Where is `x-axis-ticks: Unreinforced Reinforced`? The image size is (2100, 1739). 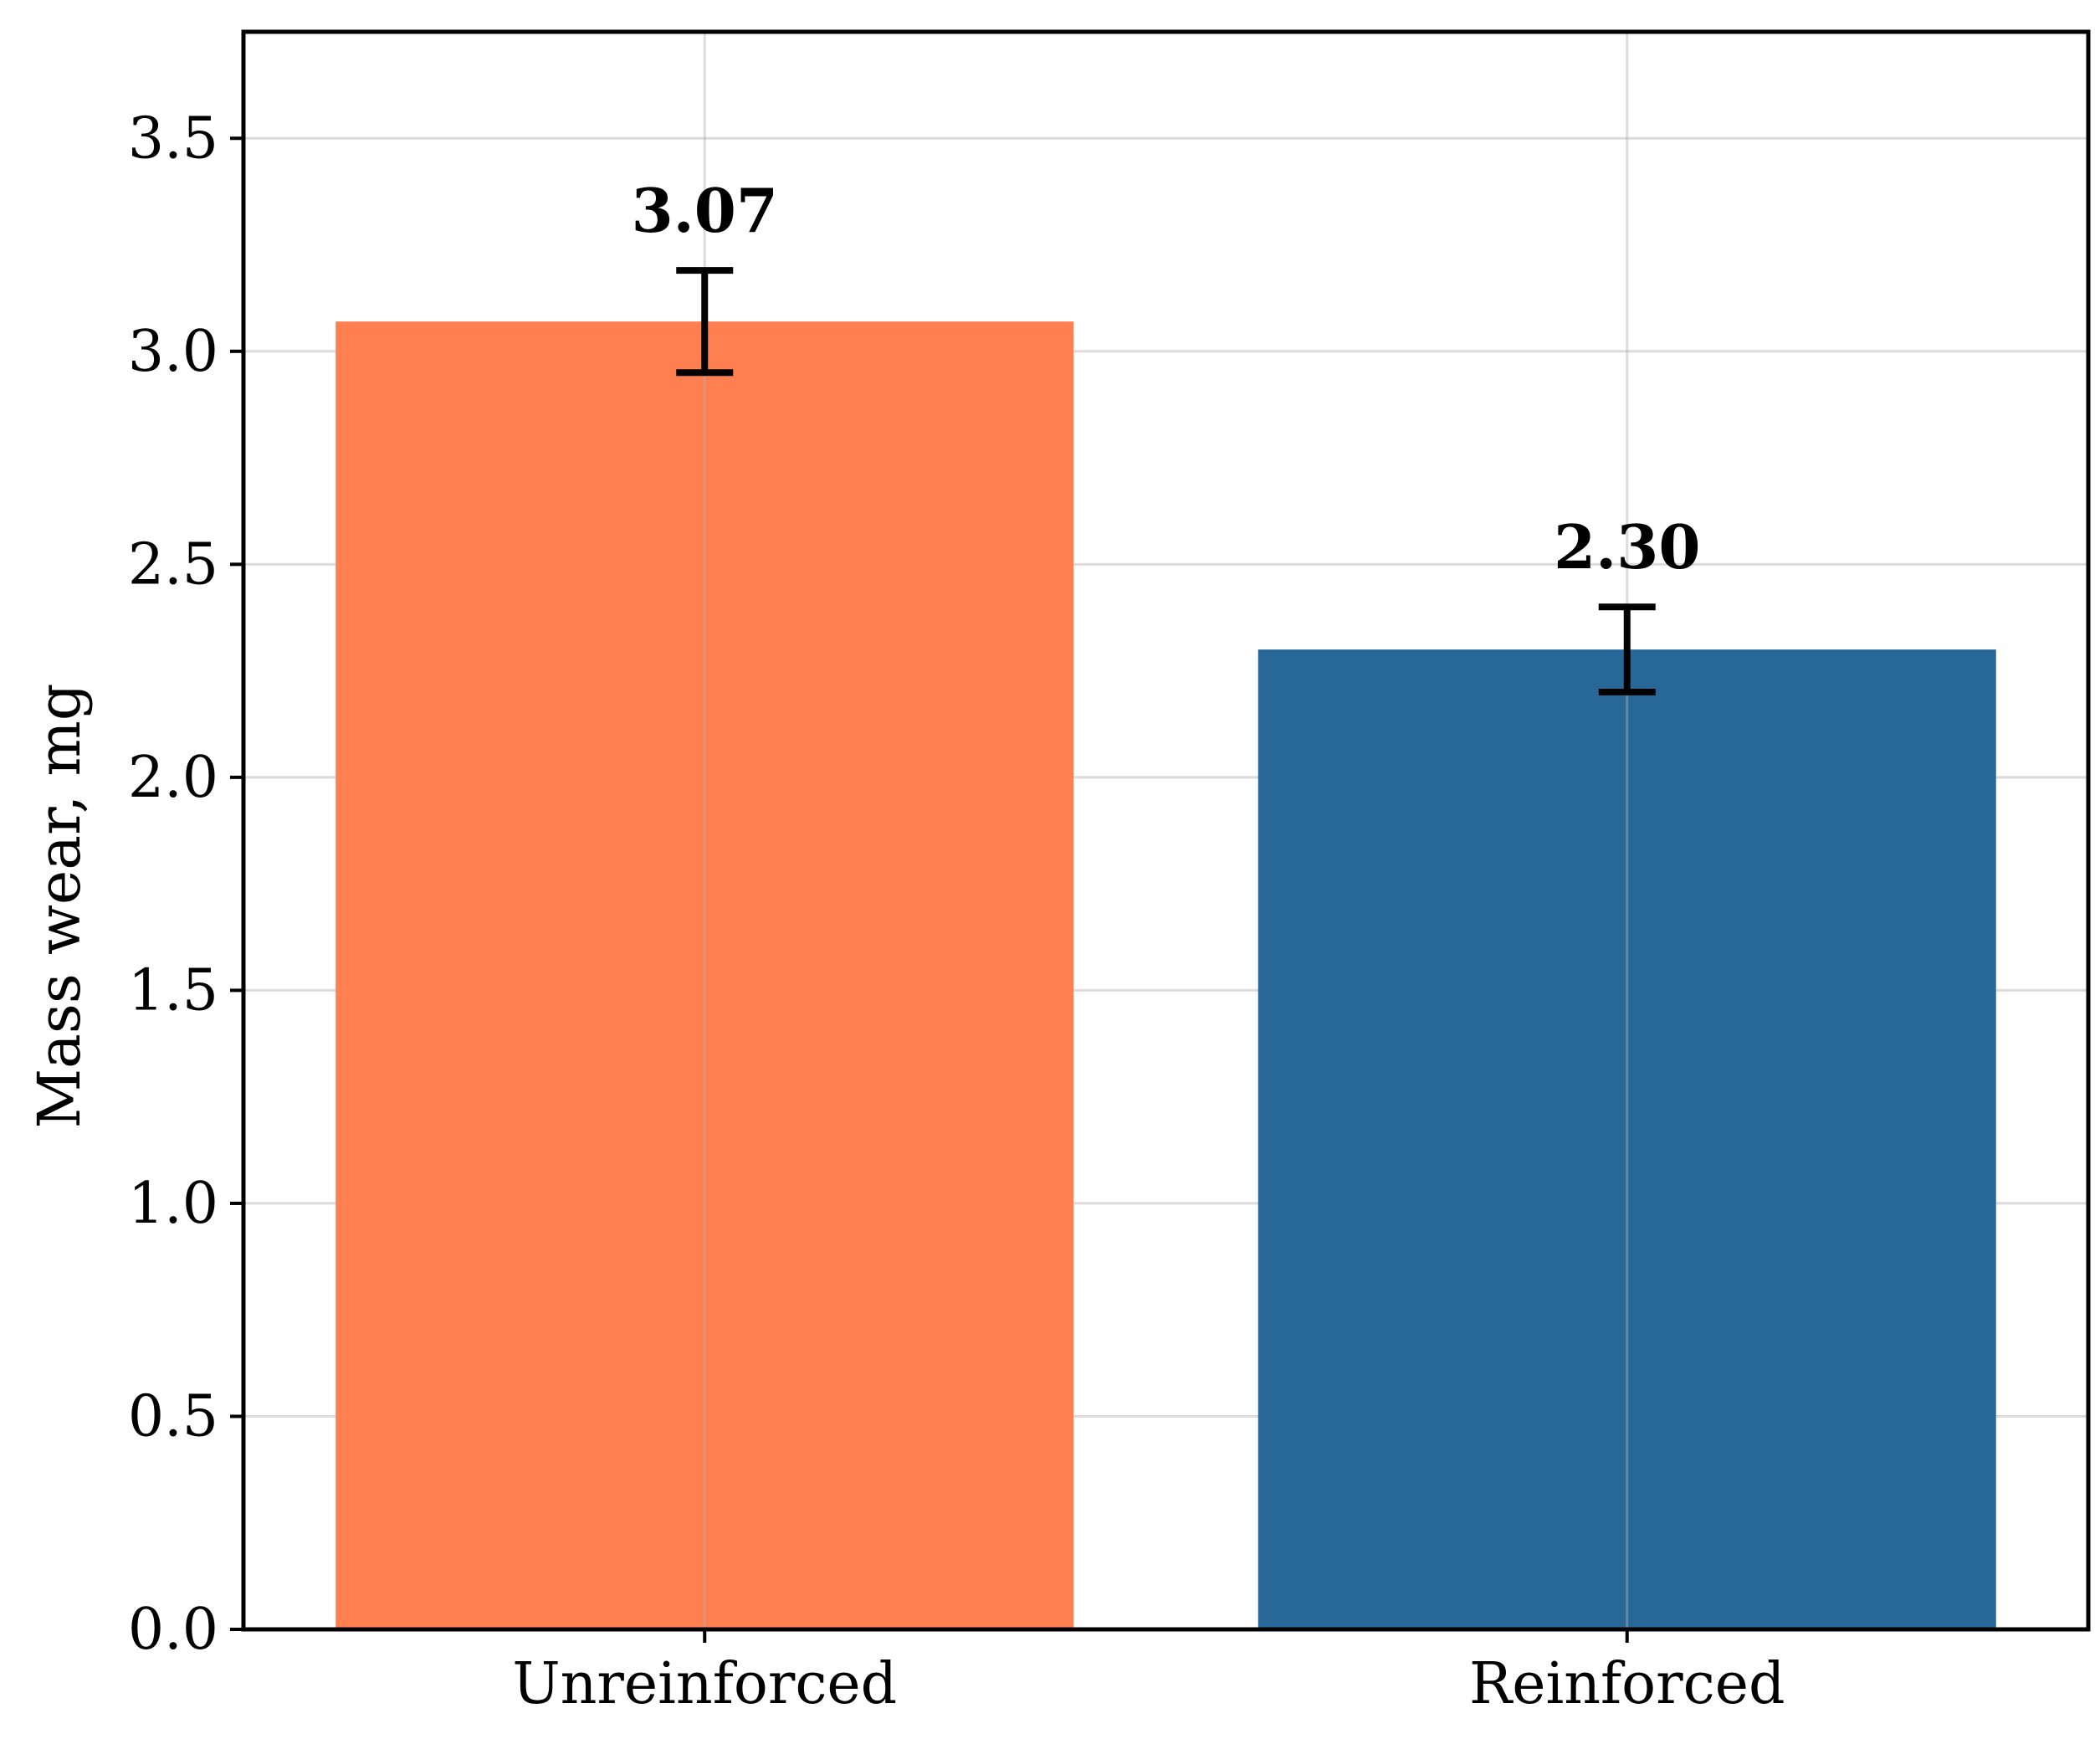 x-axis-ticks: Unreinforced Reinforced is located at coordinates (1148, 1673).